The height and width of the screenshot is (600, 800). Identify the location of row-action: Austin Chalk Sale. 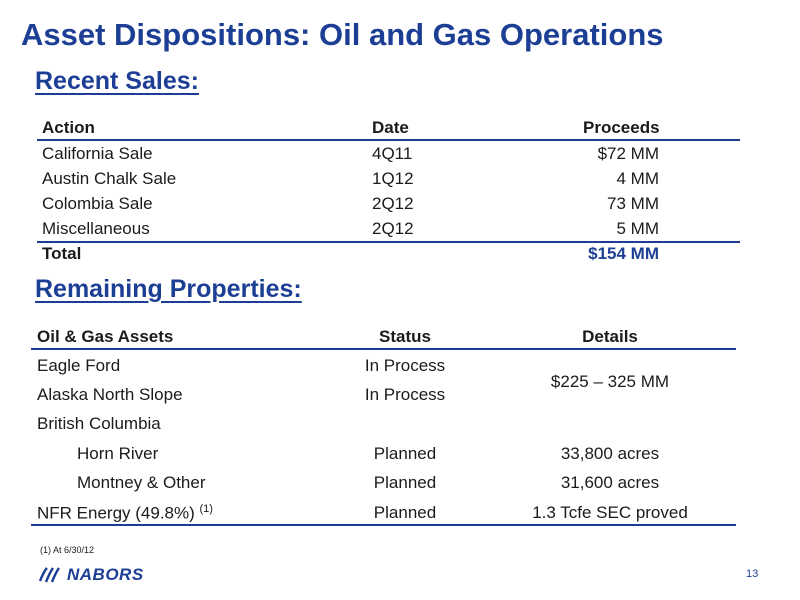
(109, 178).